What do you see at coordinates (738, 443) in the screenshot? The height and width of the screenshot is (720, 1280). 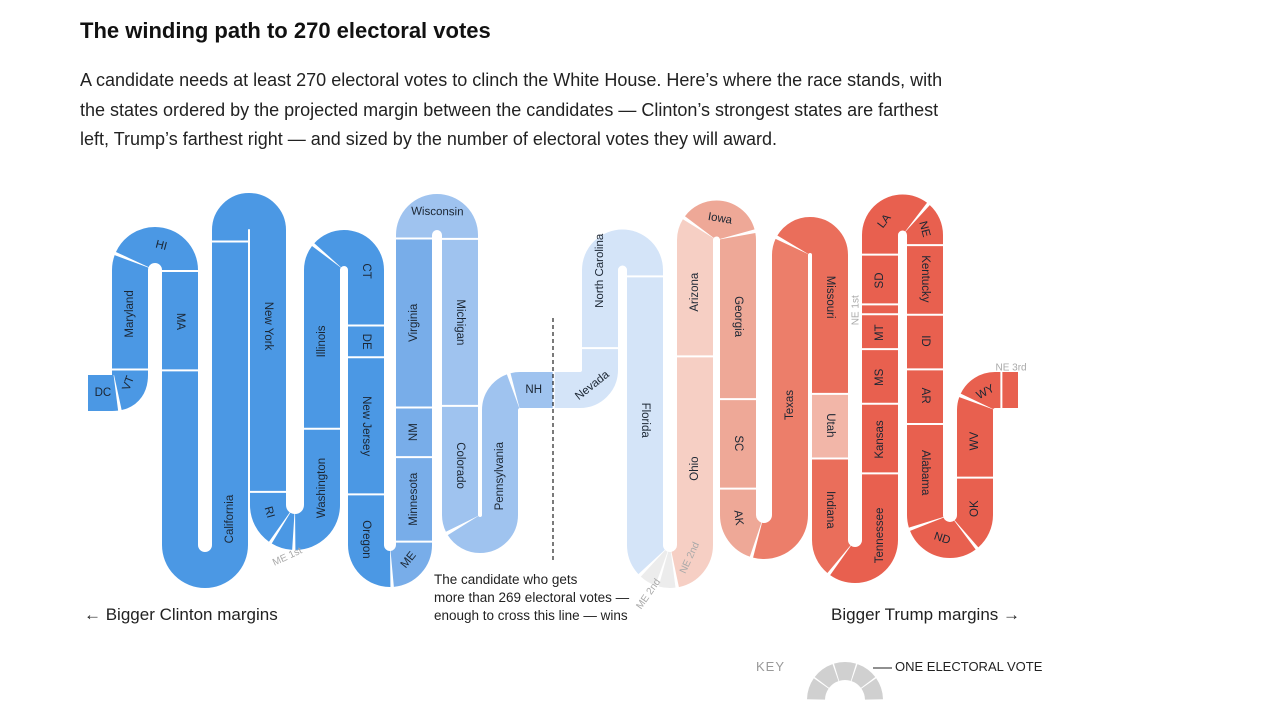 I see `state-label: SC` at bounding box center [738, 443].